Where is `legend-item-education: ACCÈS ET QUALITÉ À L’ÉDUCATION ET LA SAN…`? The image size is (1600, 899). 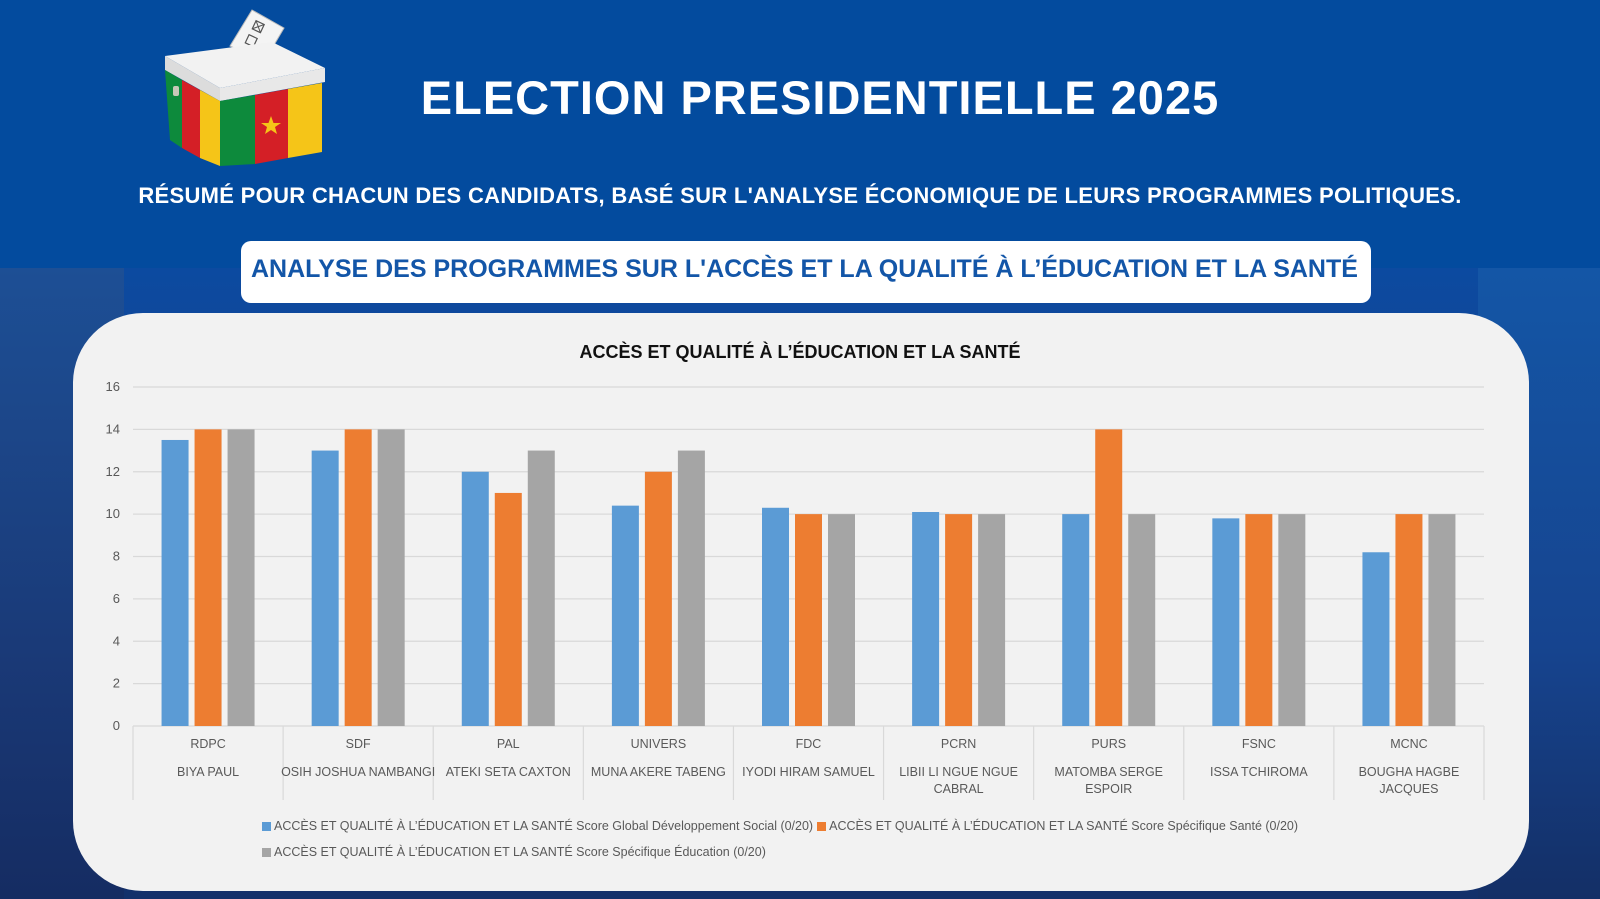
legend-item-education: ACCÈS ET QUALITÉ À L’ÉDUCATION ET LA SAN… is located at coordinates (514, 852).